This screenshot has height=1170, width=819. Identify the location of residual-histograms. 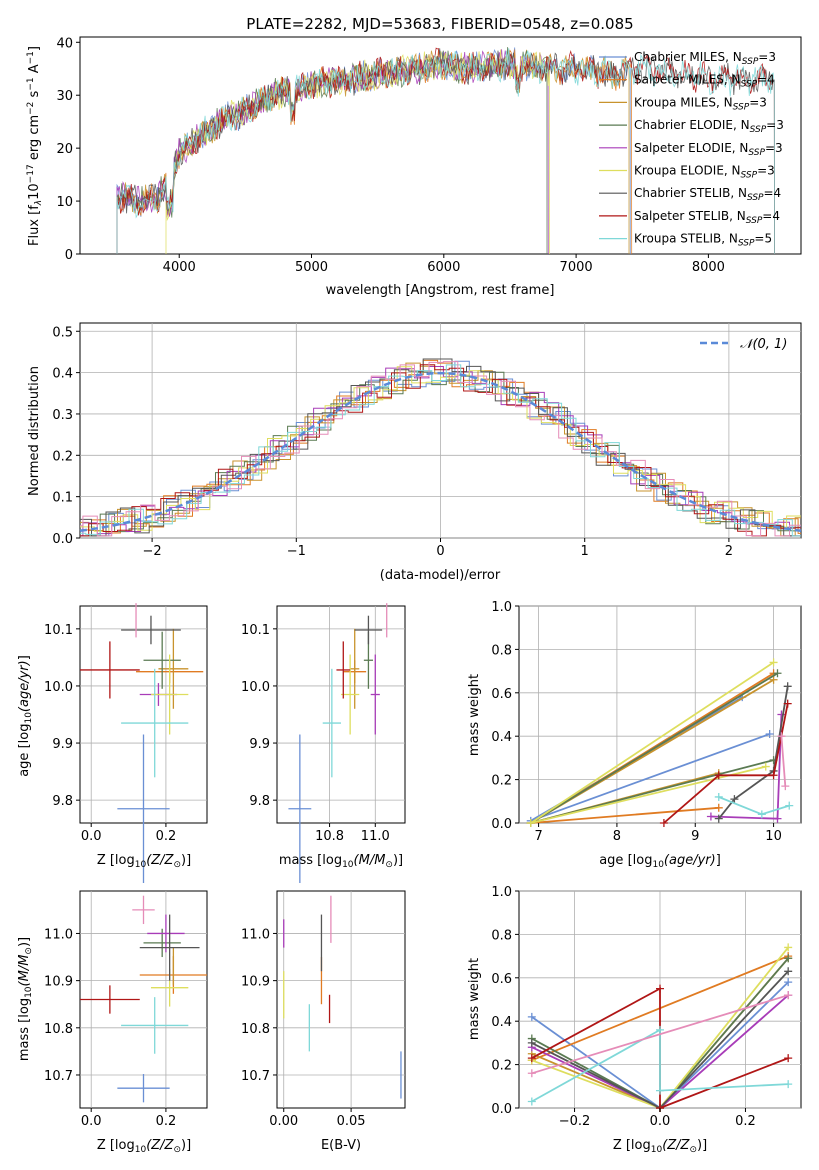
(440, 447).